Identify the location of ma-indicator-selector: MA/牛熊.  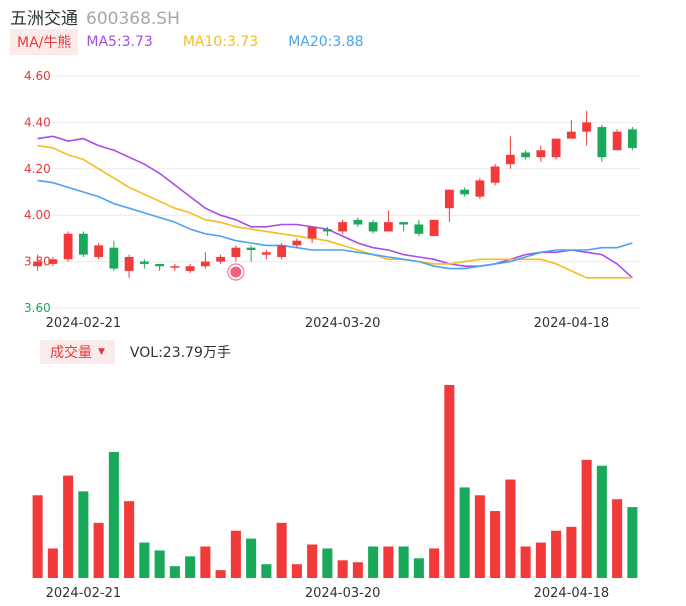
(44, 42).